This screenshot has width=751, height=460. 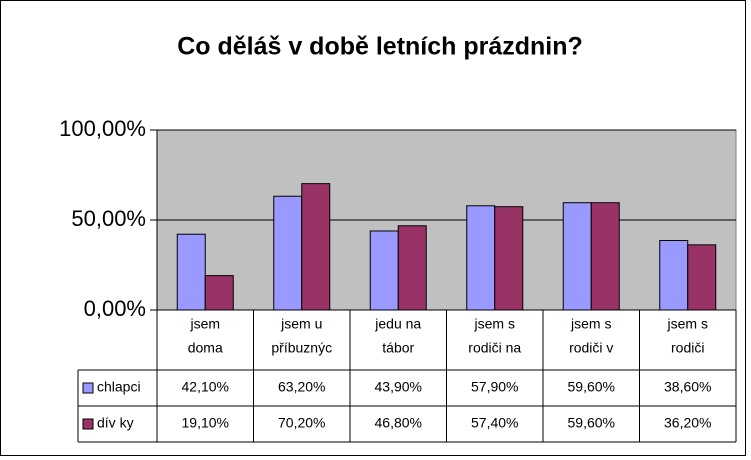 I want to click on table-value: 38,60%, so click(x=687, y=387).